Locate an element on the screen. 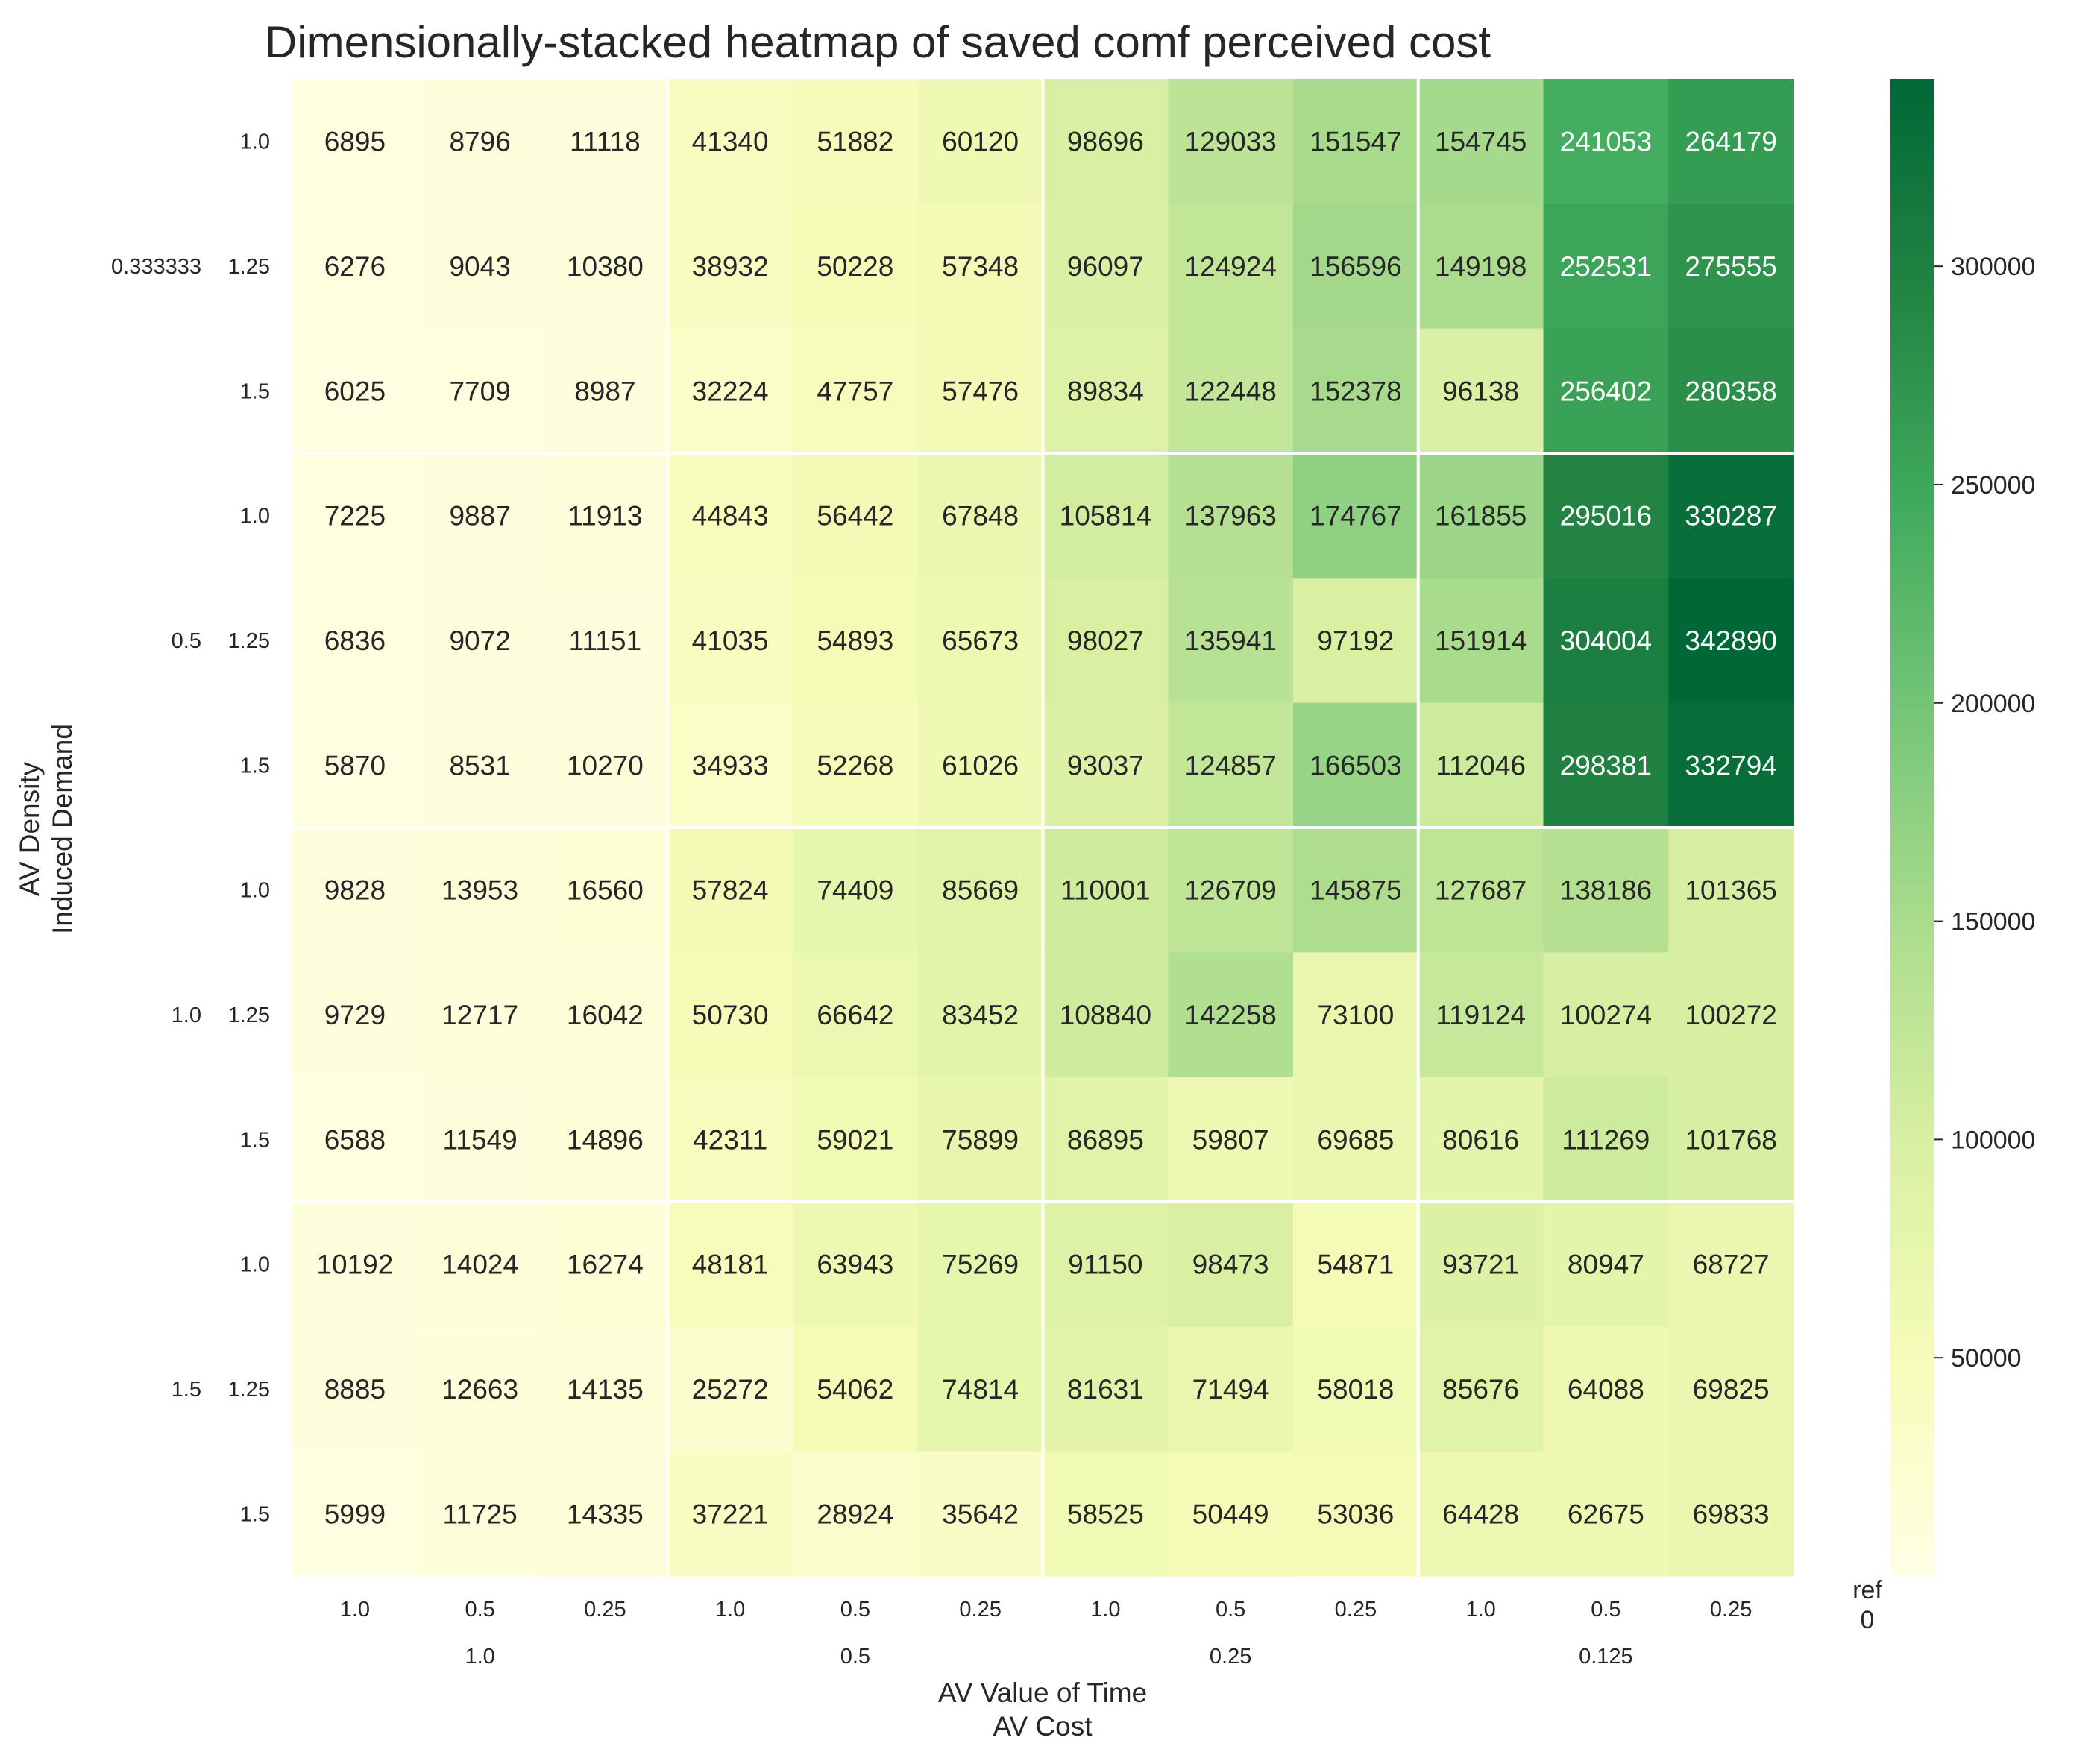  cell-value-label: 6025 is located at coordinates (355, 391).